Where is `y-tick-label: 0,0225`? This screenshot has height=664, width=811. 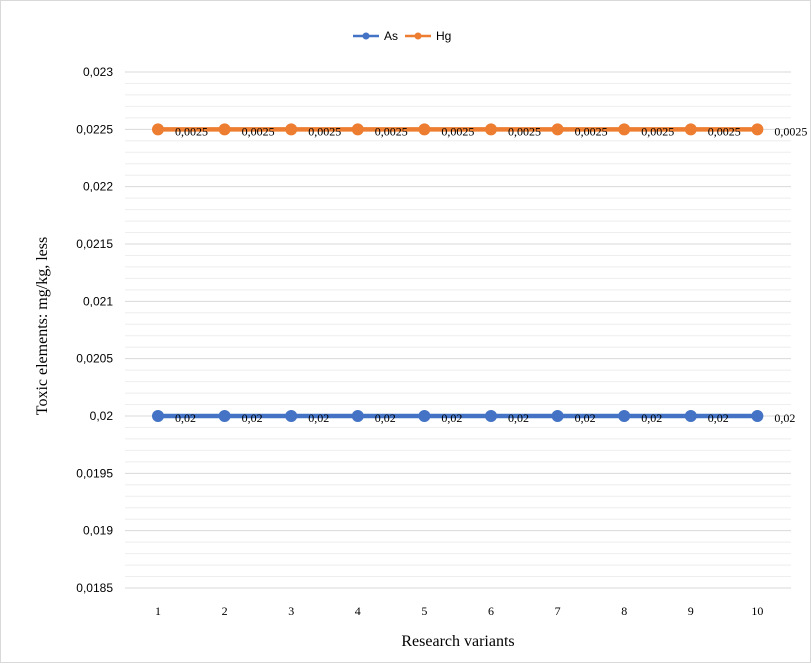 y-tick-label: 0,0225 is located at coordinates (94, 129).